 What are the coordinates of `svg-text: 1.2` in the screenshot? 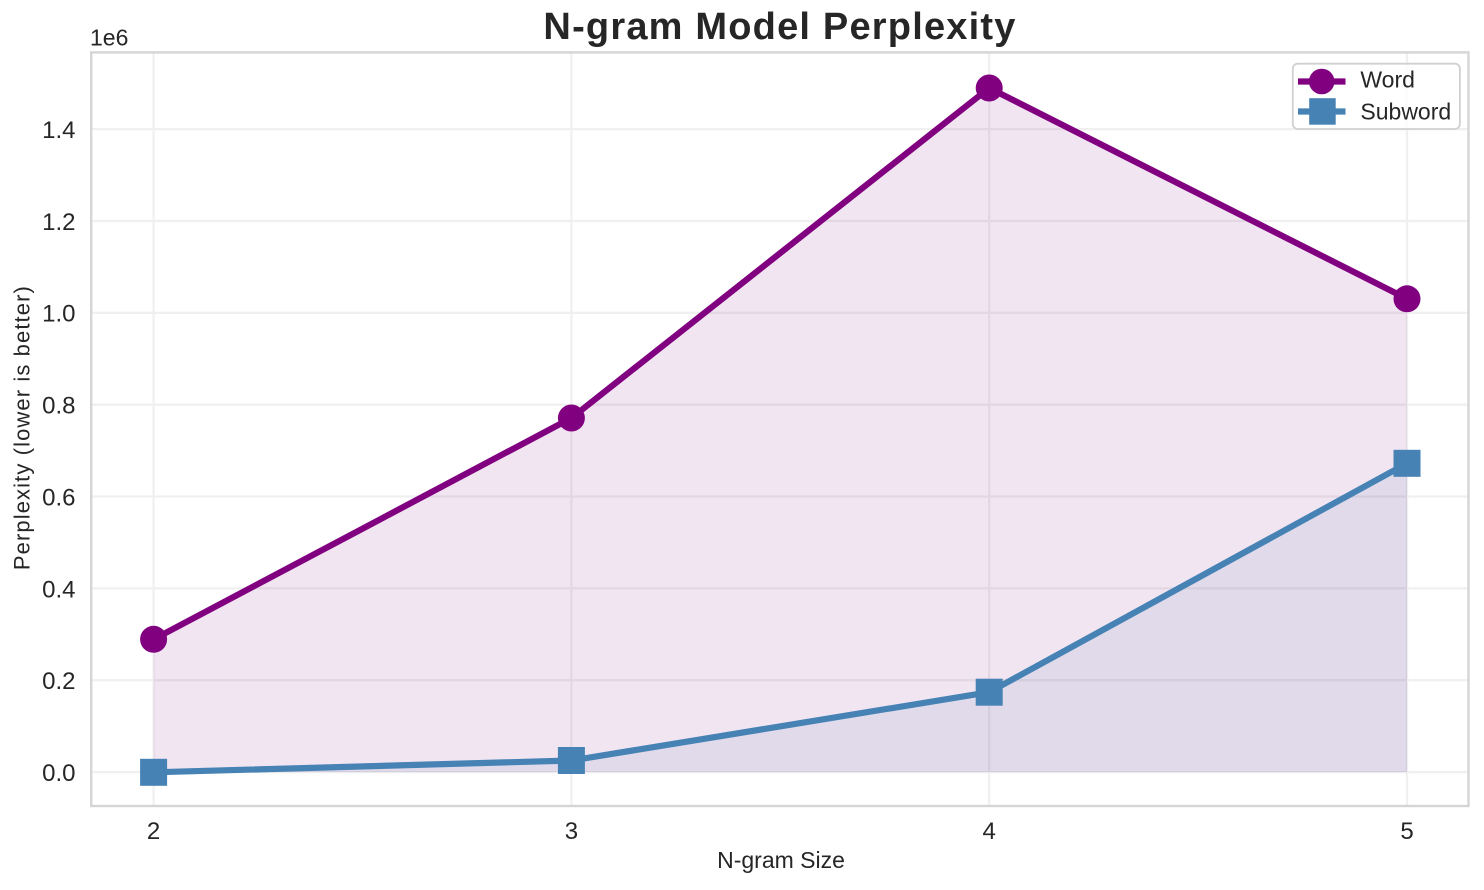 It's located at (58, 222).